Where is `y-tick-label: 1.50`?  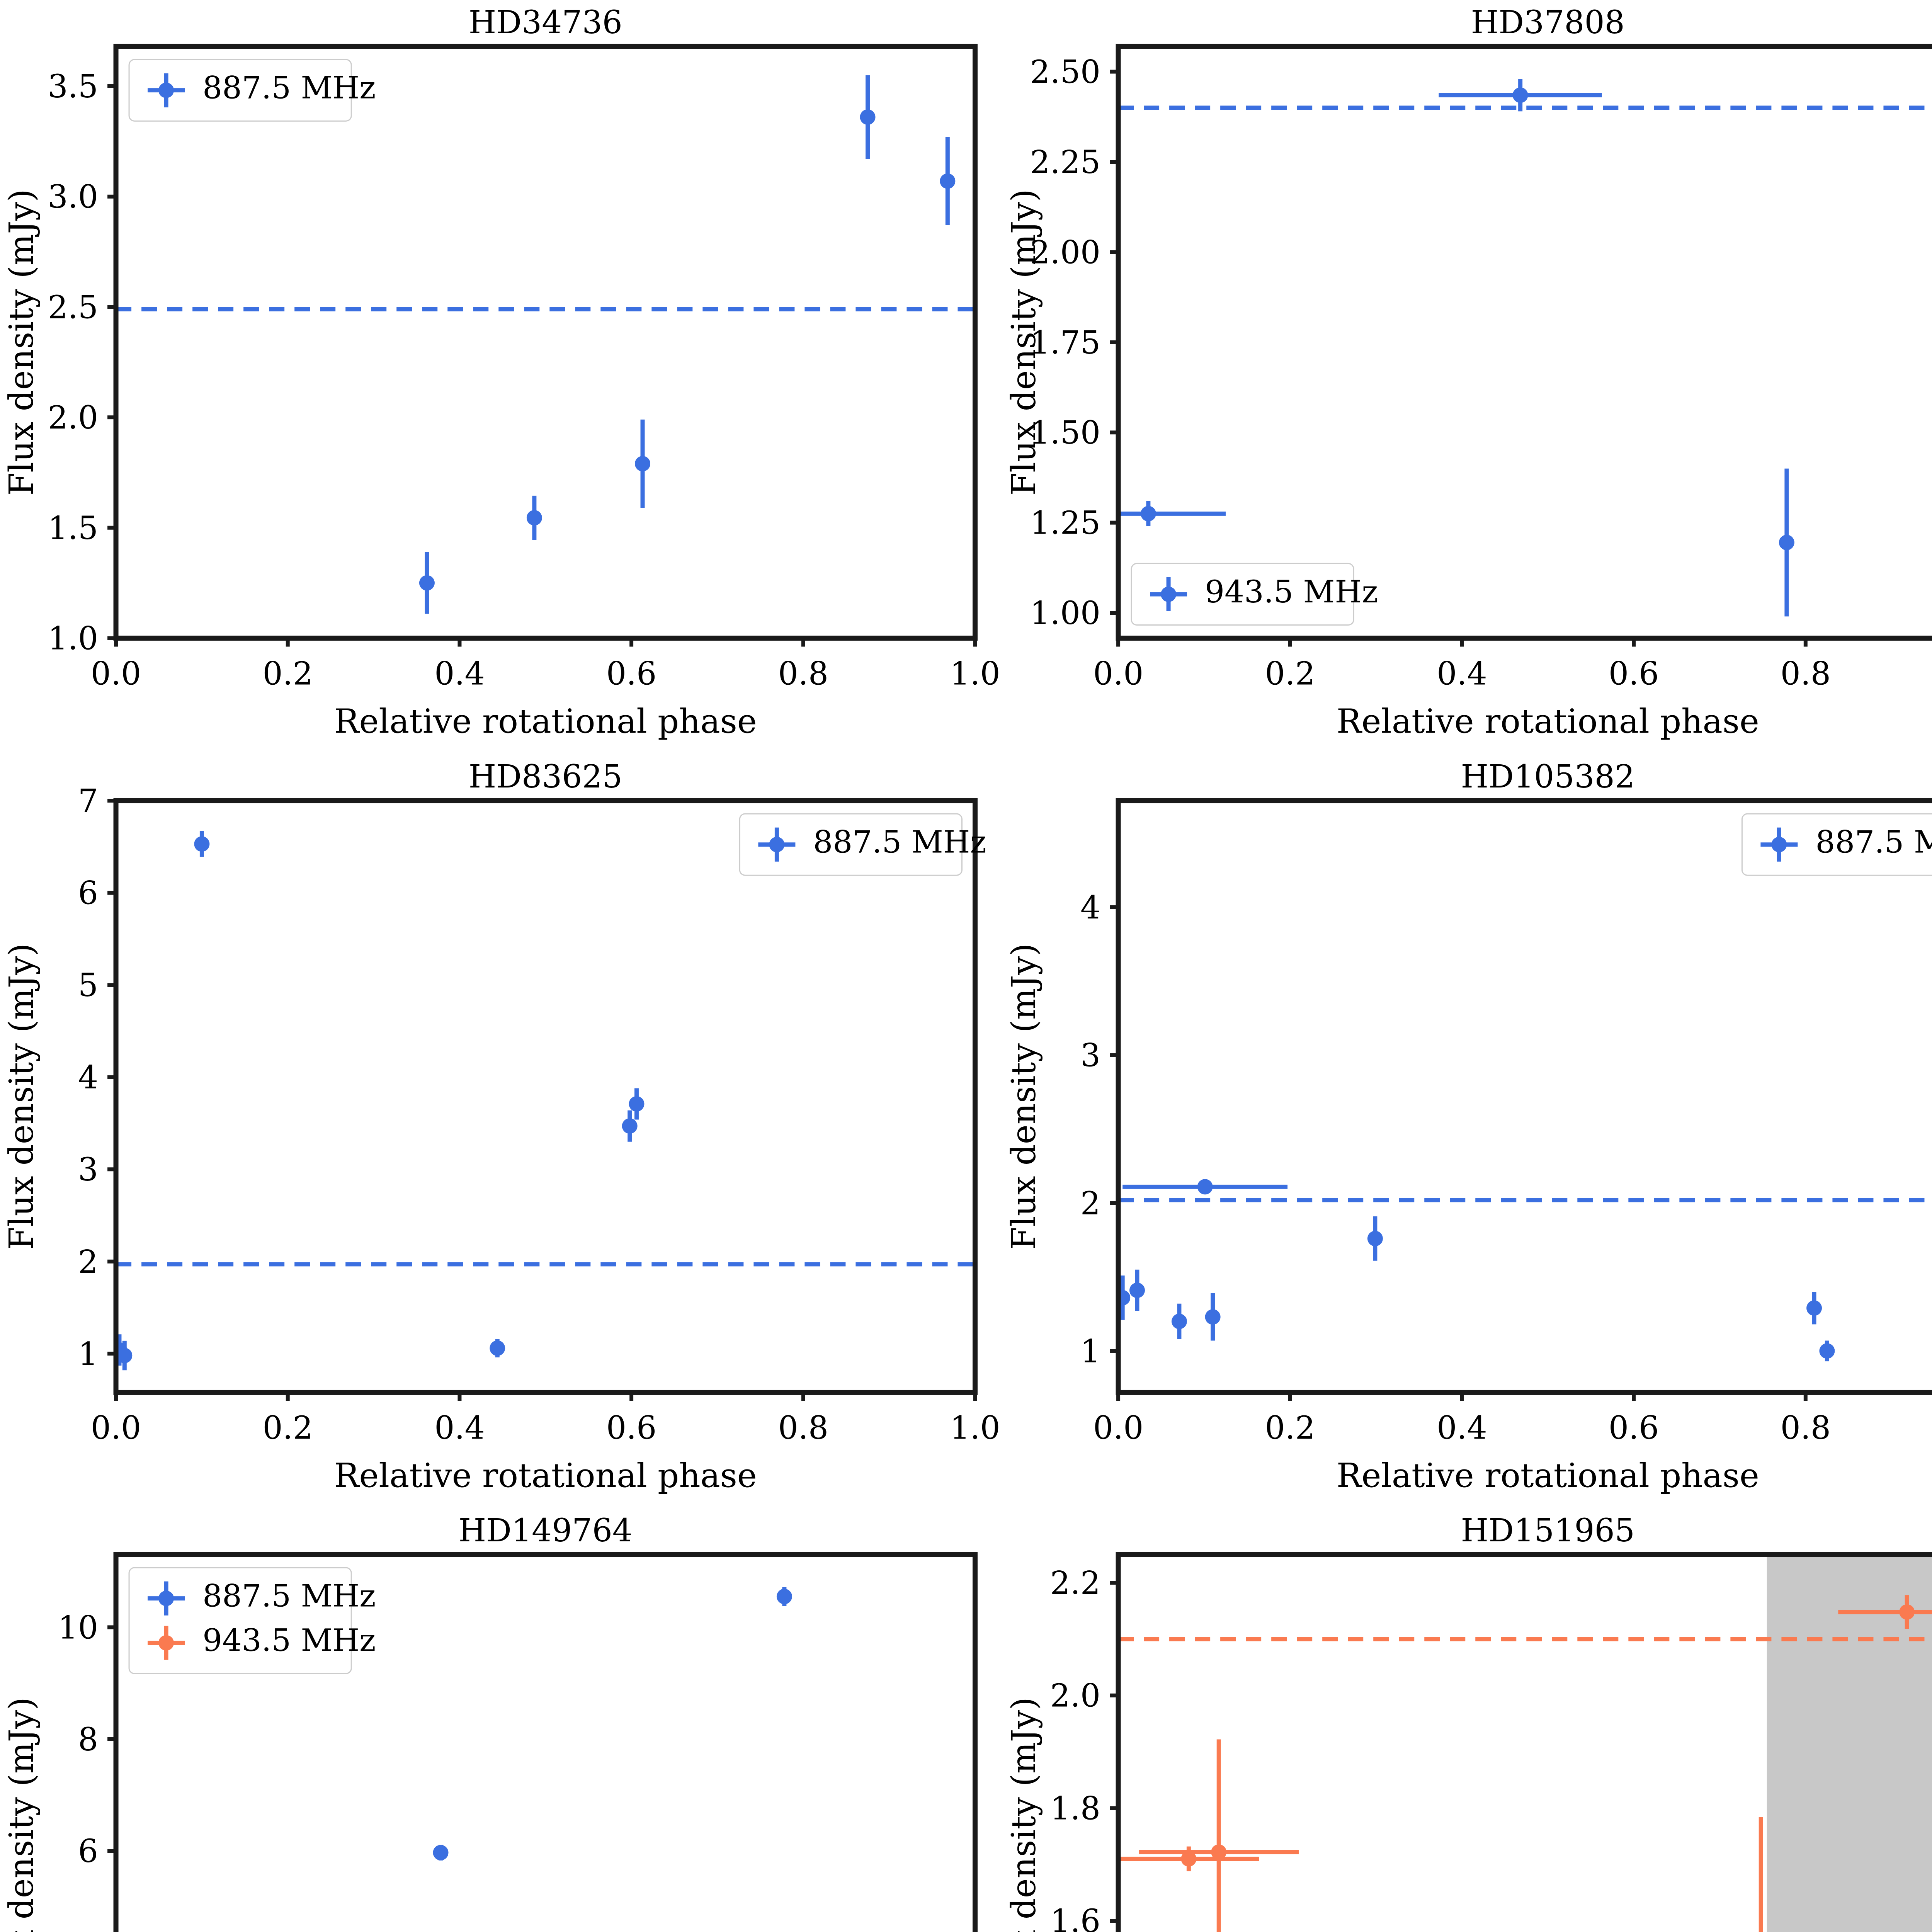
y-tick-label: 1.50 is located at coordinates (1065, 433).